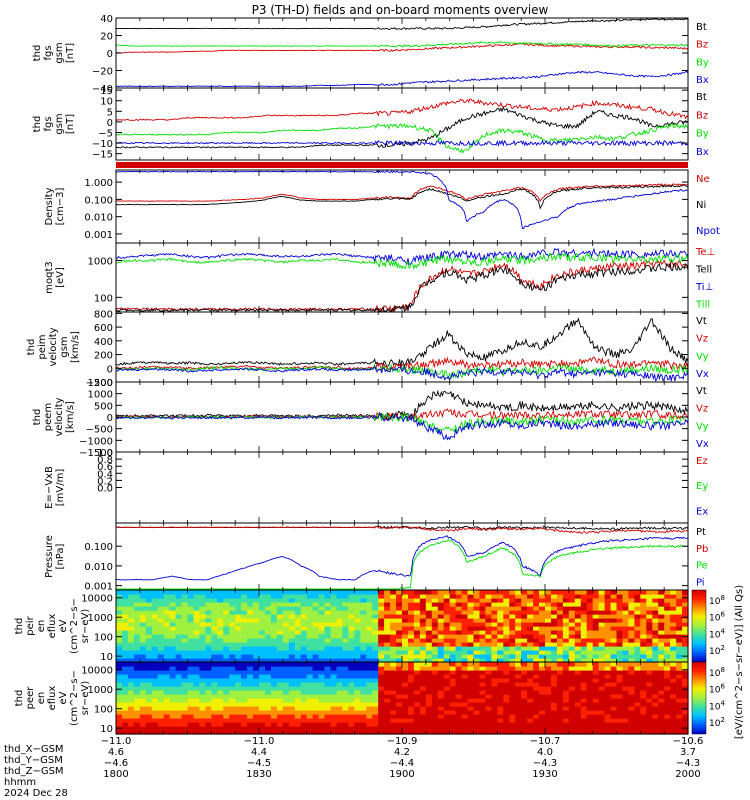  What do you see at coordinates (110, 369) in the screenshot?
I see `y-tick-label: 0` at bounding box center [110, 369].